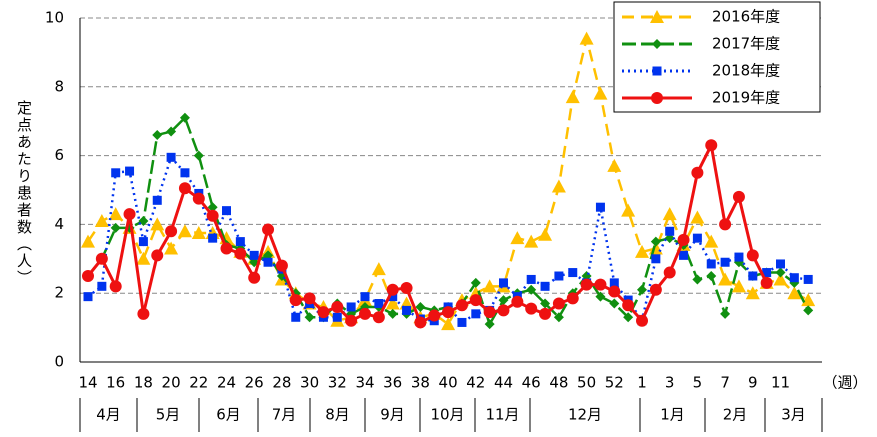 The image size is (877, 437). I want to click on x-tick-label: 5, so click(698, 383).